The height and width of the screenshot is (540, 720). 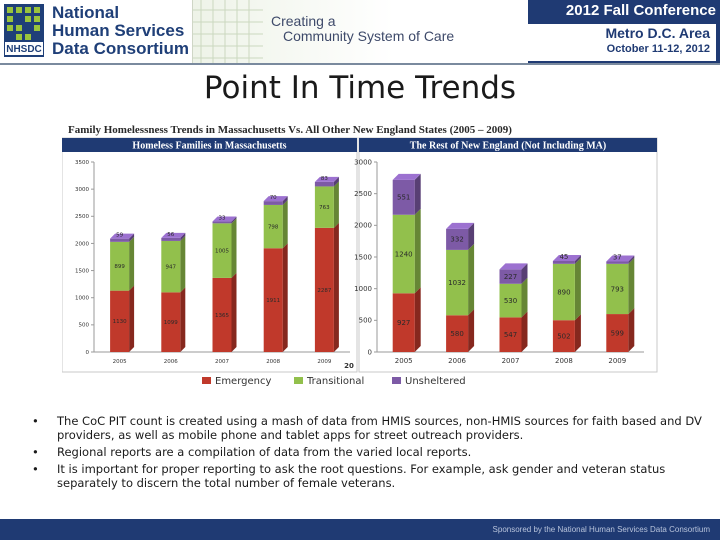 I want to click on bar-data-label: 530, so click(x=510, y=301).